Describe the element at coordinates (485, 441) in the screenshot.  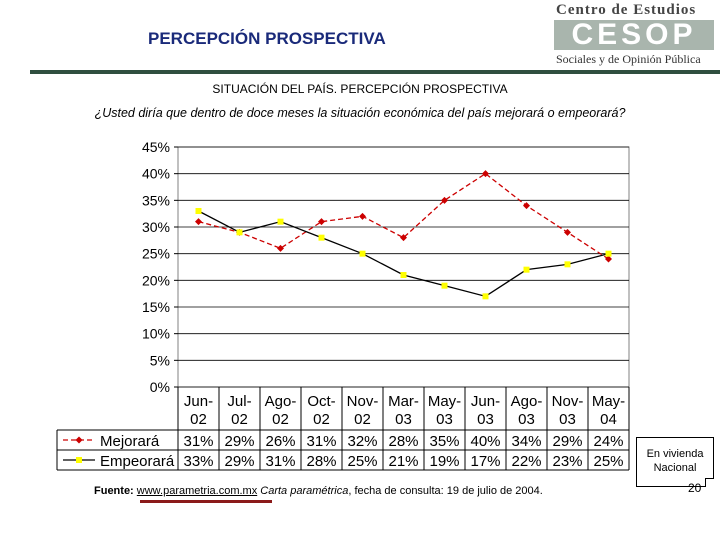
I see `table-cell-value: 40%` at that location.